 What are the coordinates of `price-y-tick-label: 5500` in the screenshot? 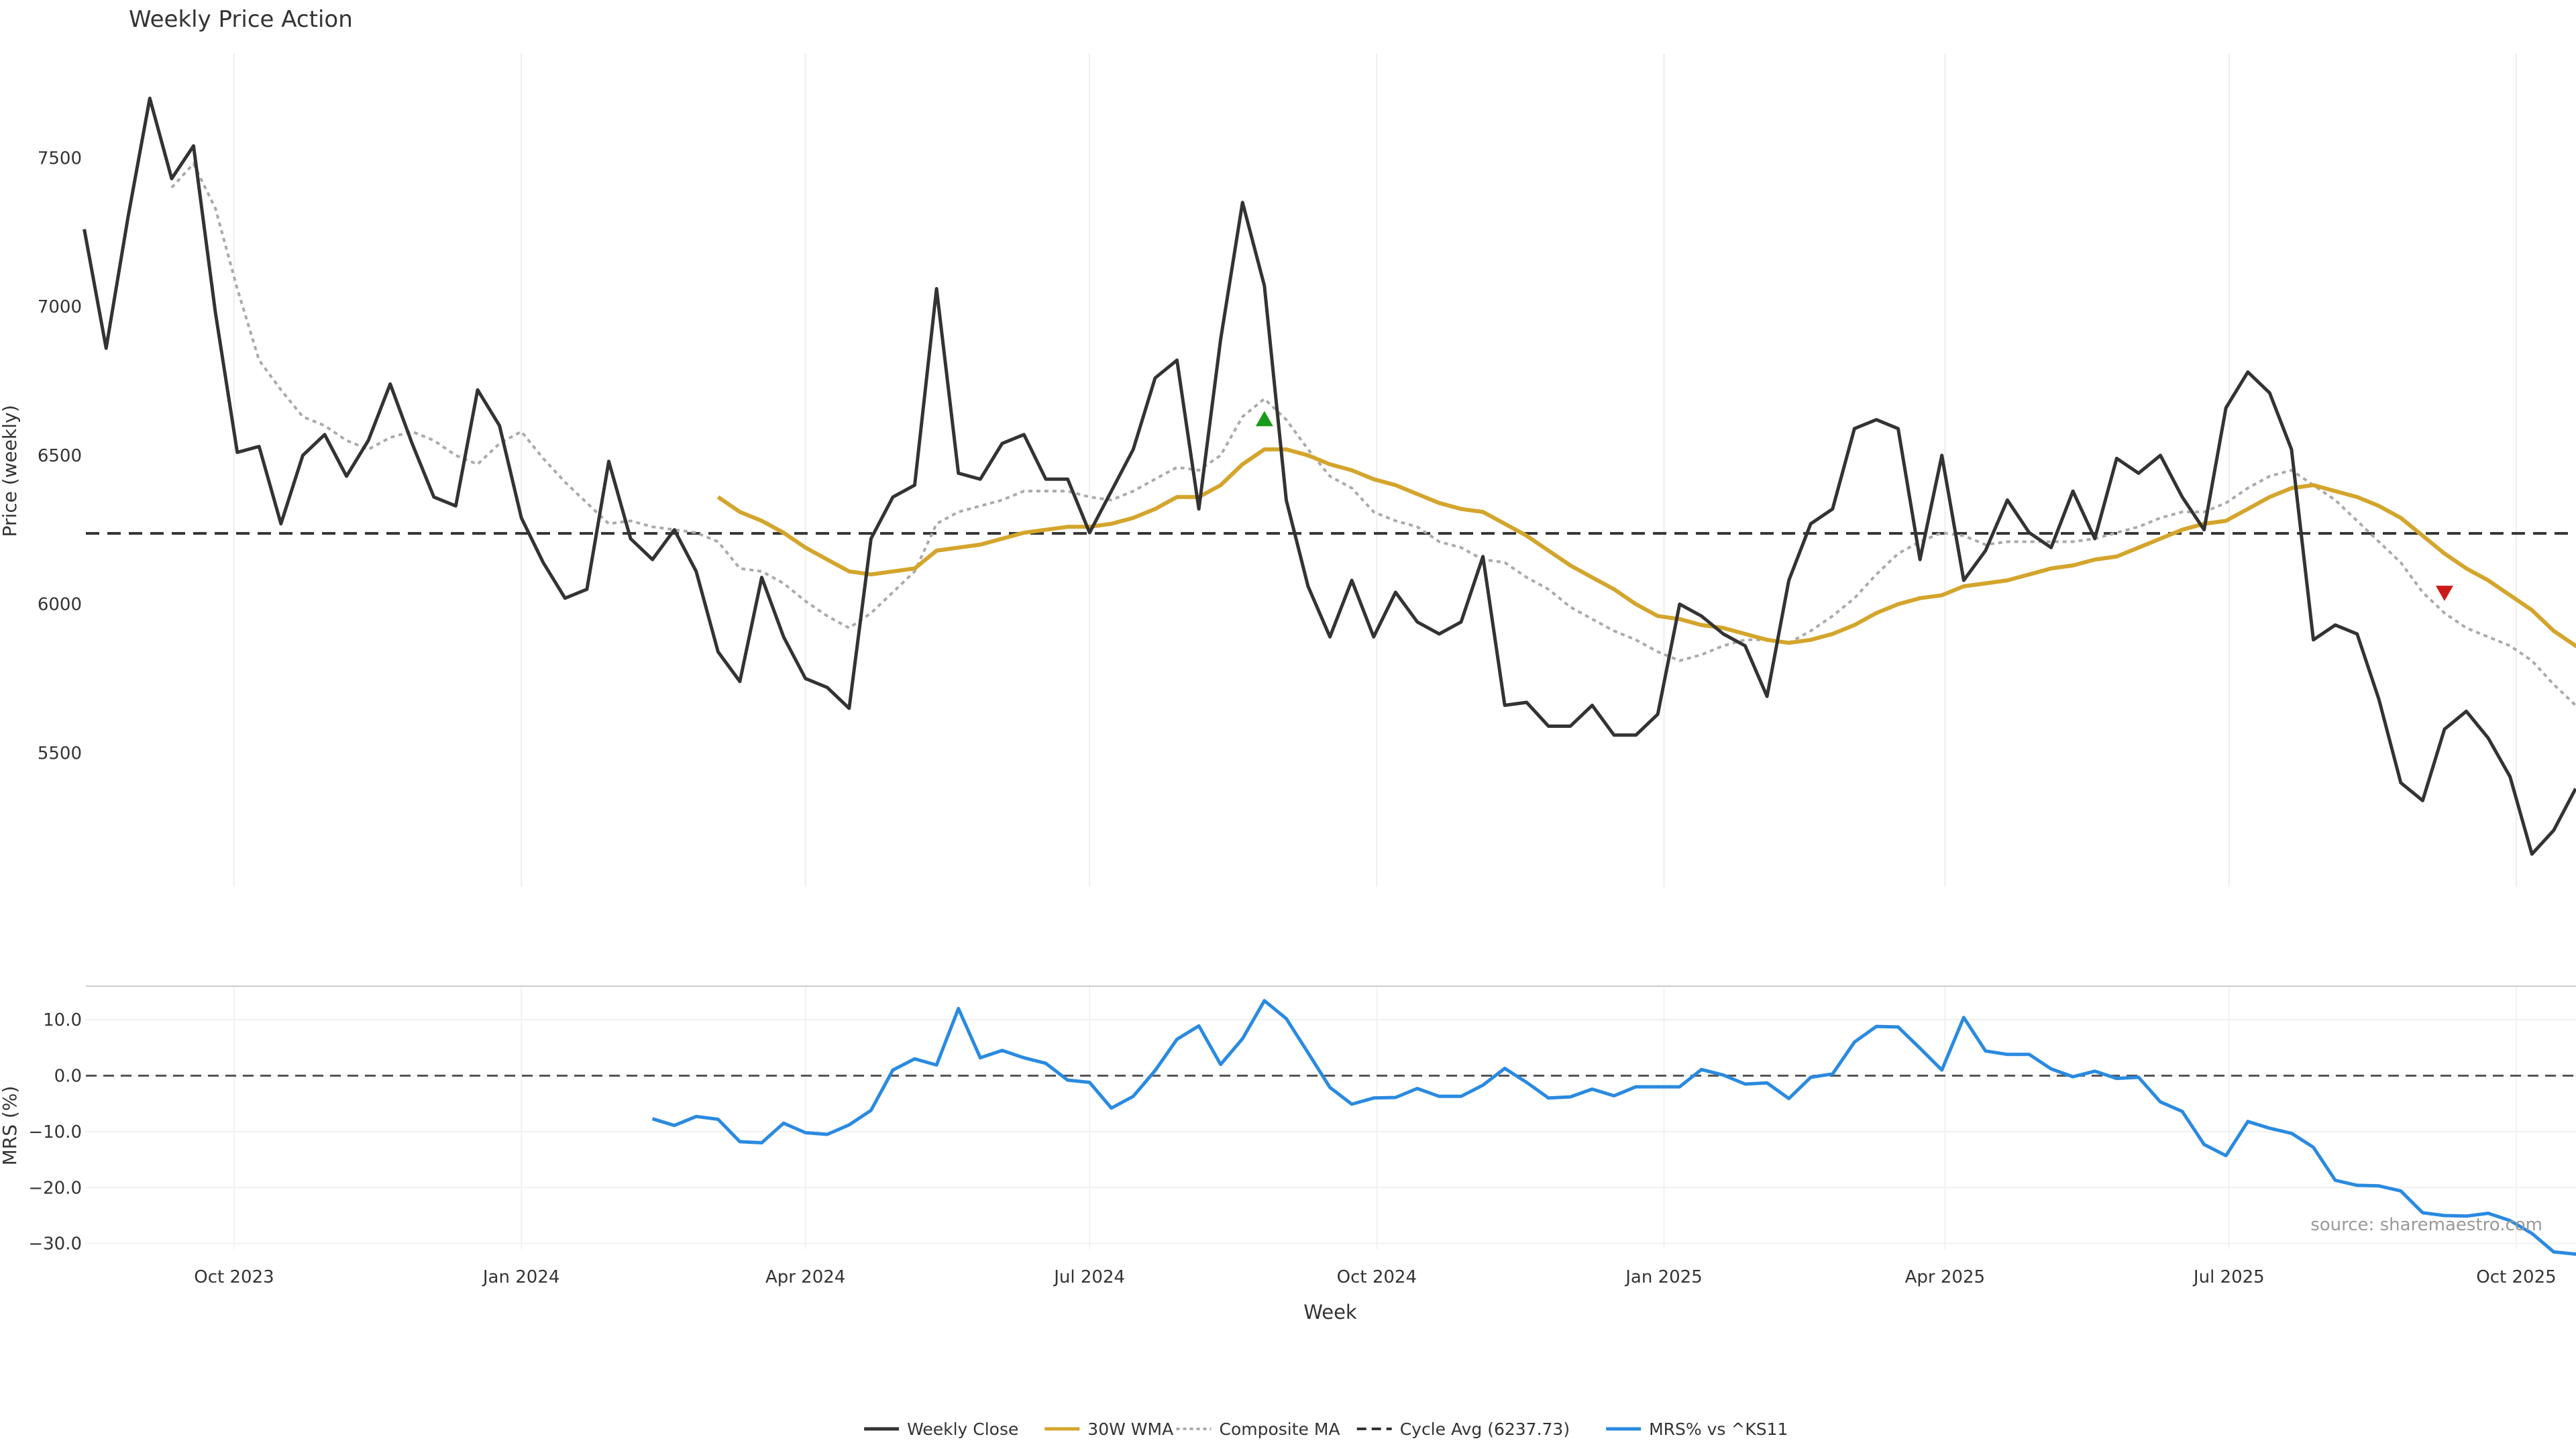 It's located at (60, 753).